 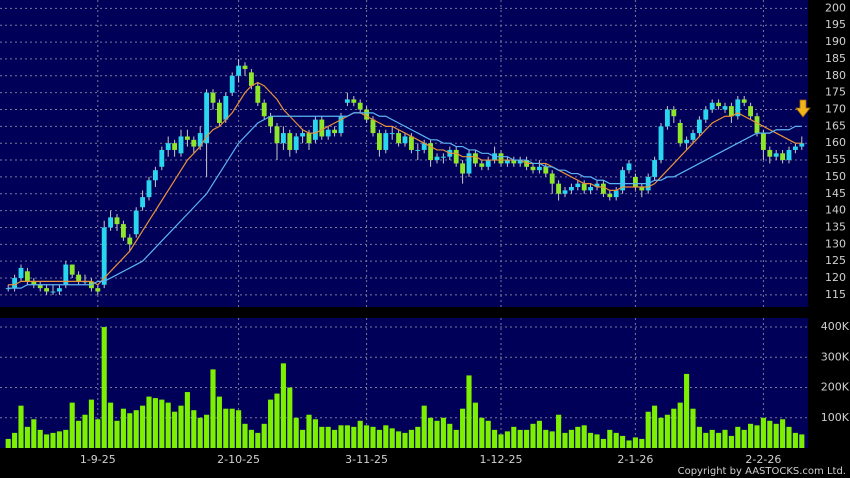 I want to click on y-tick-label: 165, so click(x=835, y=125).